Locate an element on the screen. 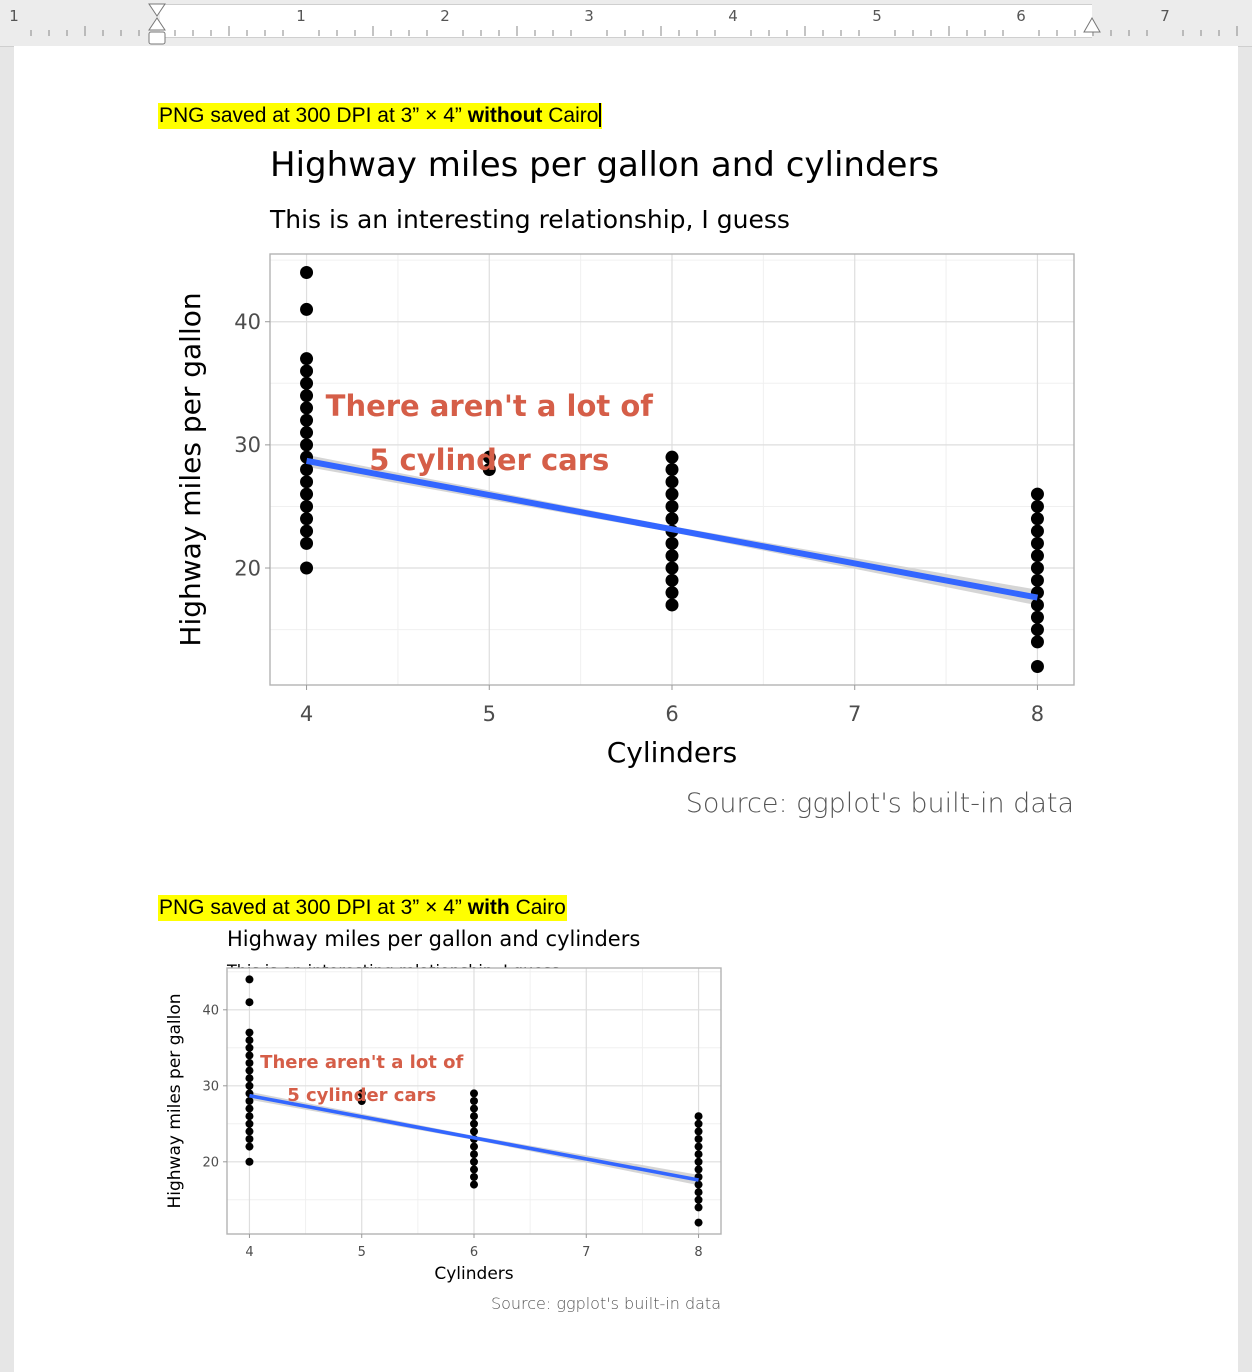  caption-emphasis: with is located at coordinates (488, 907).